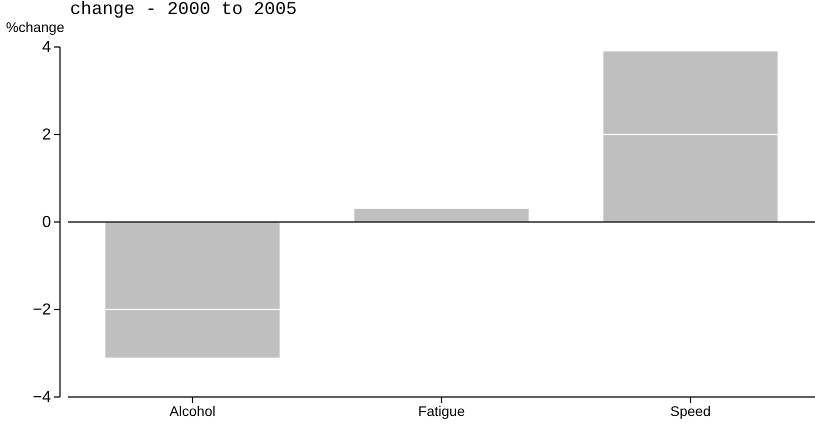 This screenshot has width=815, height=429. I want to click on x-tick-label: Alcohol, so click(193, 410).